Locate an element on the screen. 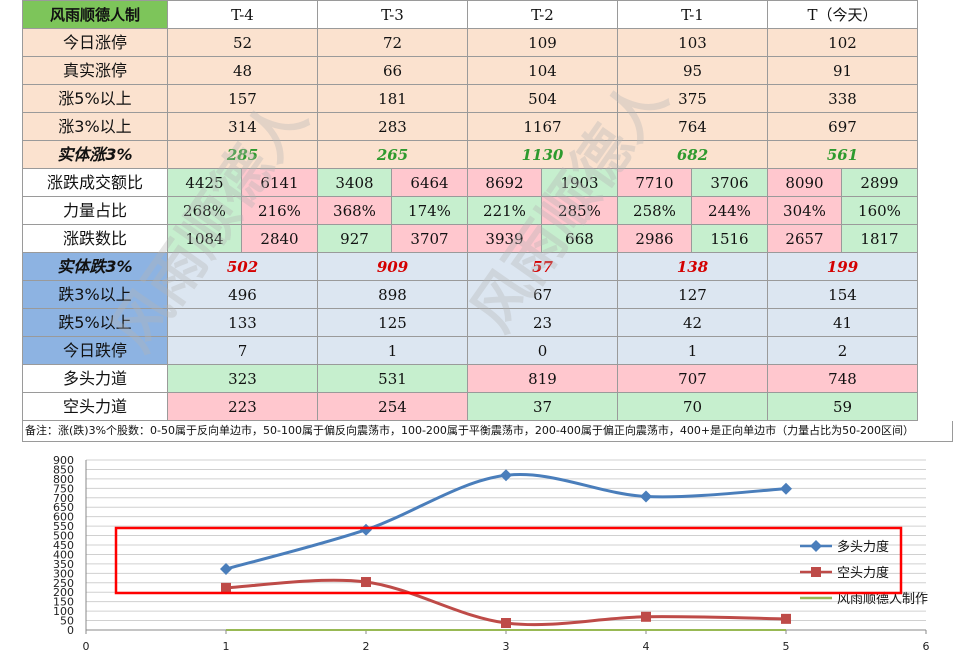 Image resolution: width=955 pixels, height=671 pixels. cell: 41 is located at coordinates (842, 322).